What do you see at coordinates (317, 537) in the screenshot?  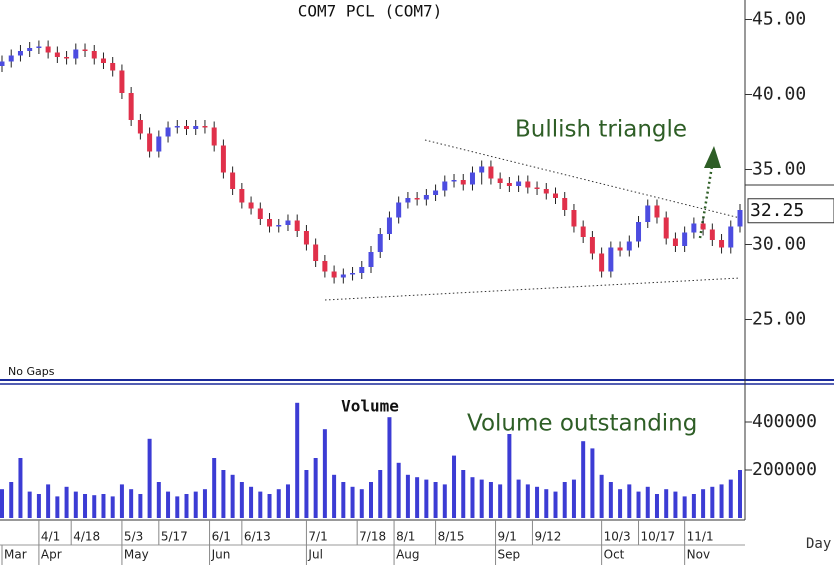 I see `x-tick-label: 7/1` at bounding box center [317, 537].